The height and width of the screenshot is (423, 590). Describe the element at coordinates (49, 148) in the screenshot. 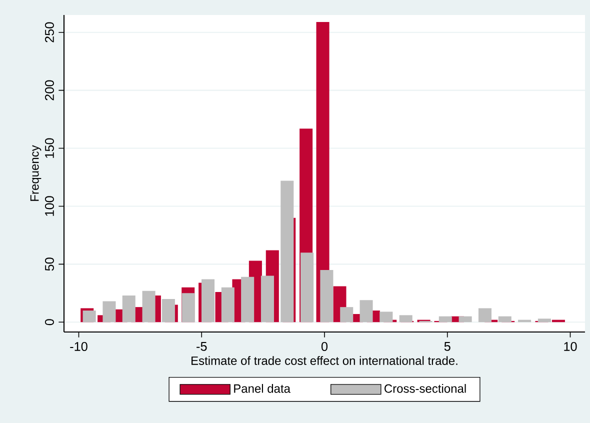

I see `y-tick-label: 150` at that location.